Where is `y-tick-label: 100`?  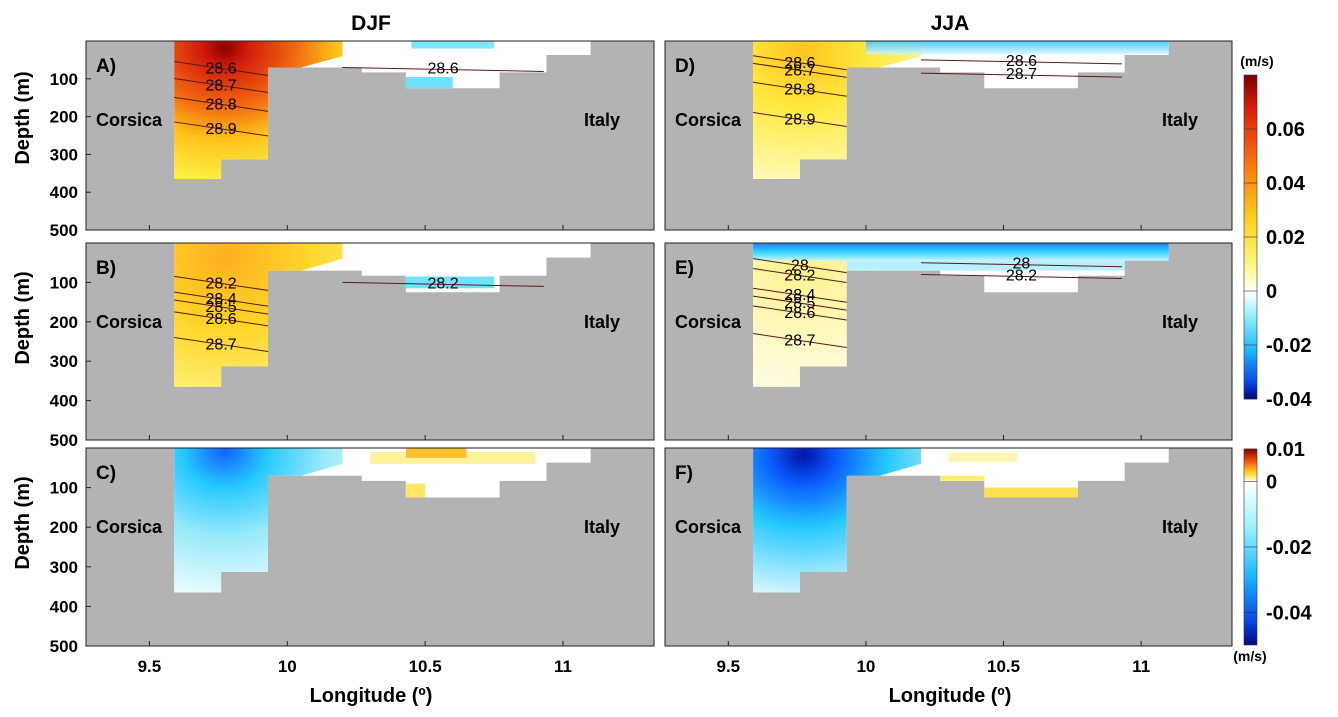 y-tick-label: 100 is located at coordinates (64, 282).